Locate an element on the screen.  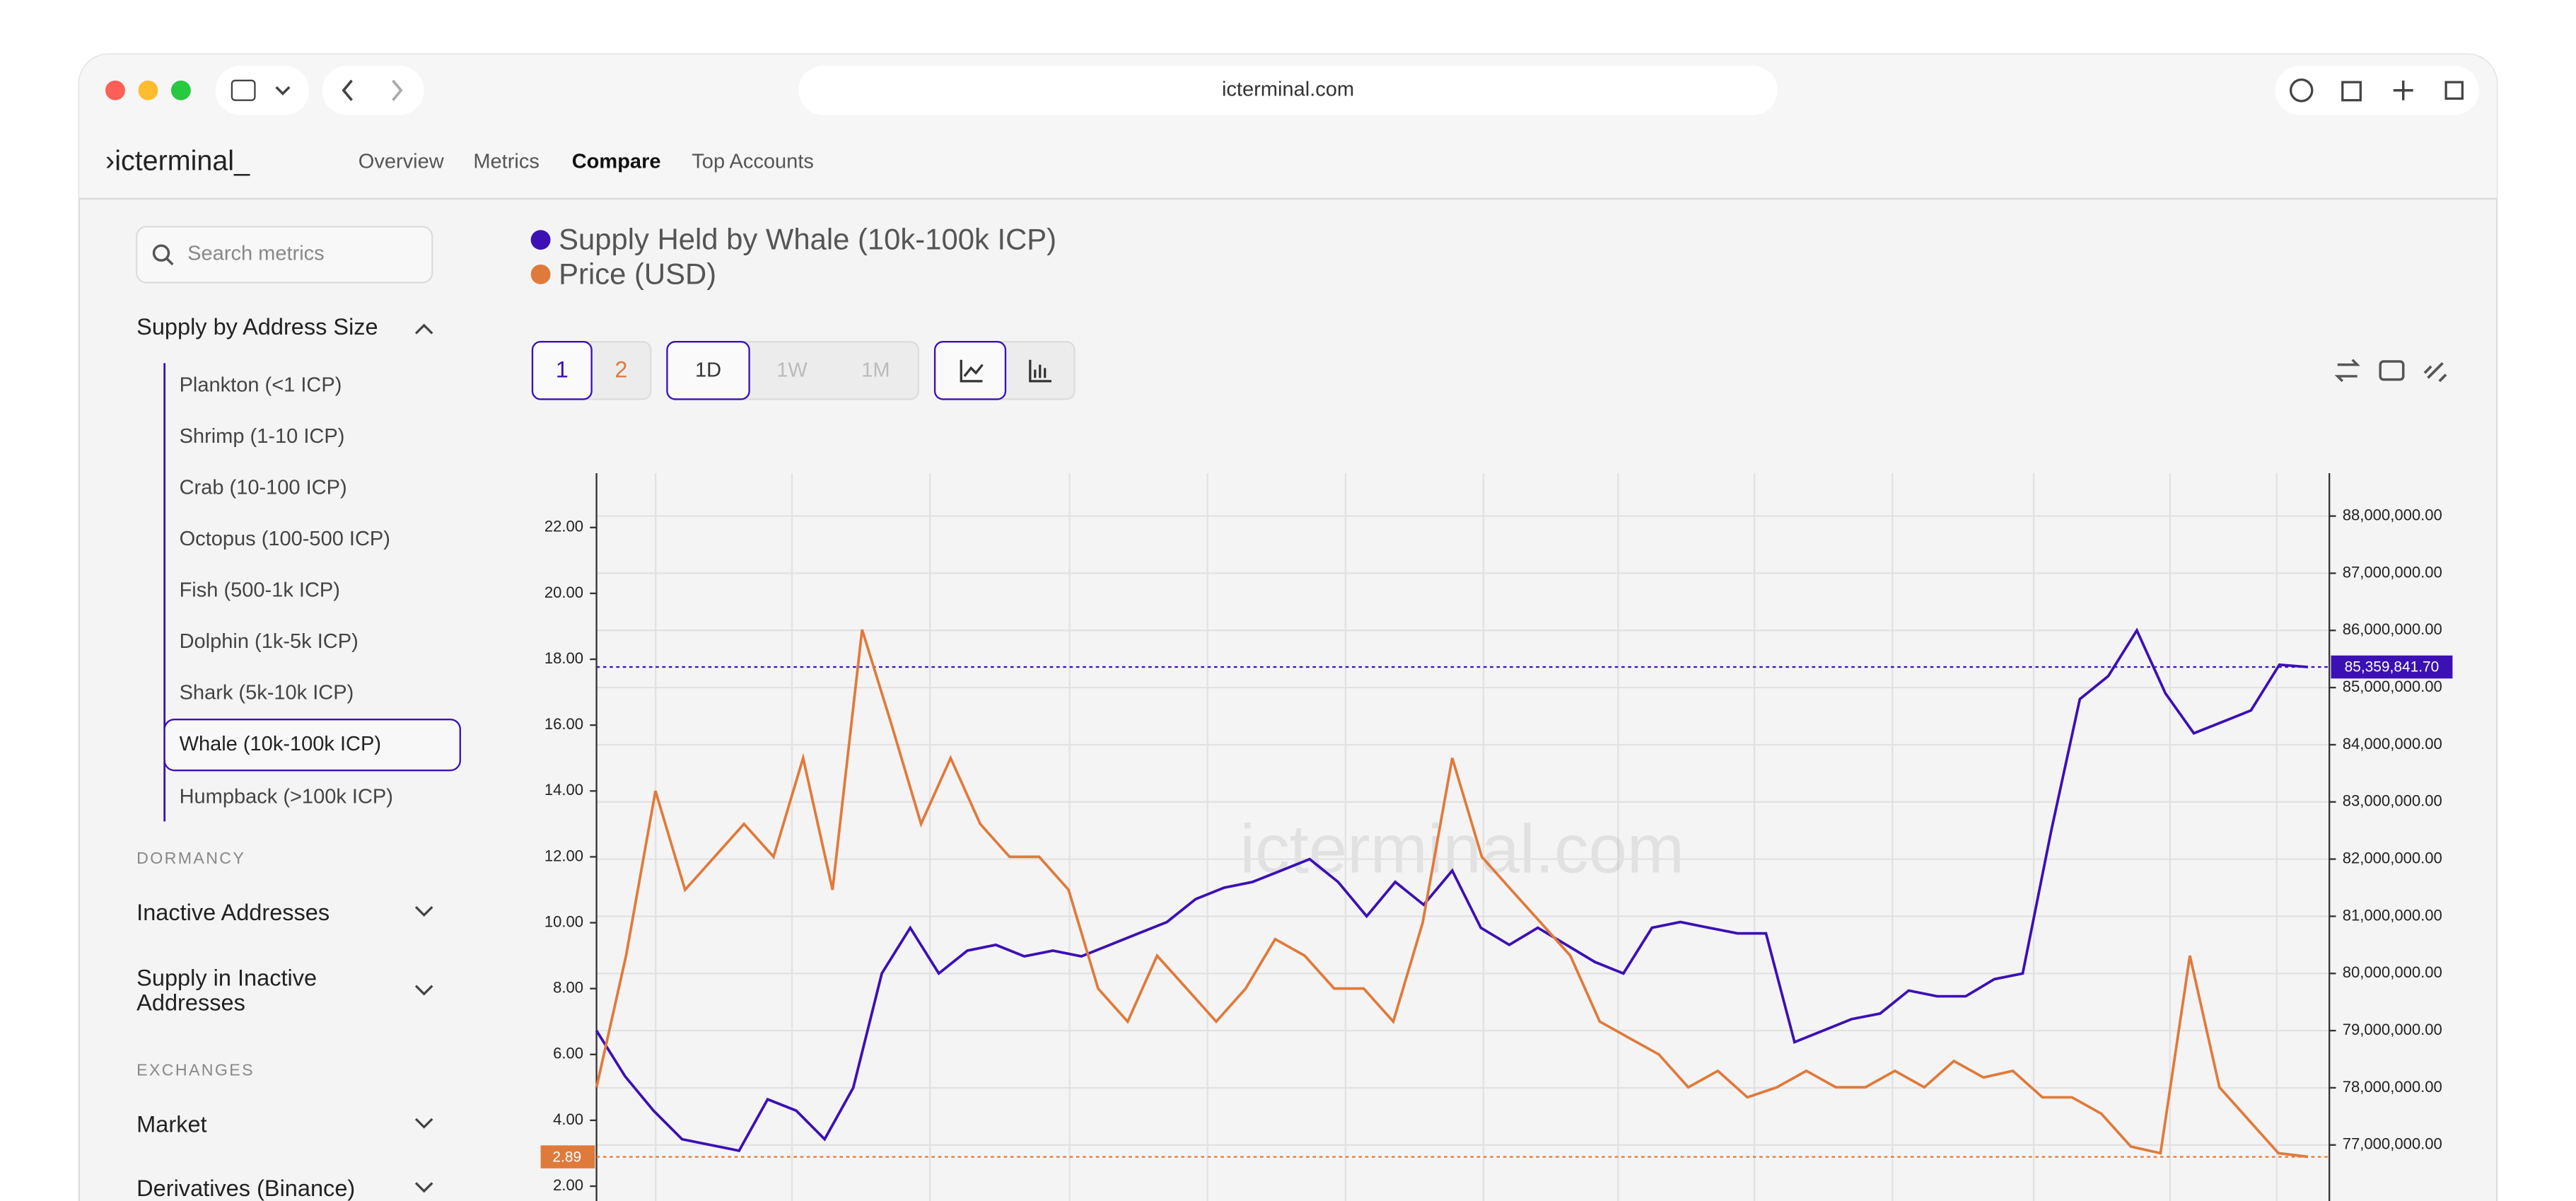
group-heading: Supply by Address Size is located at coordinates (257, 327).